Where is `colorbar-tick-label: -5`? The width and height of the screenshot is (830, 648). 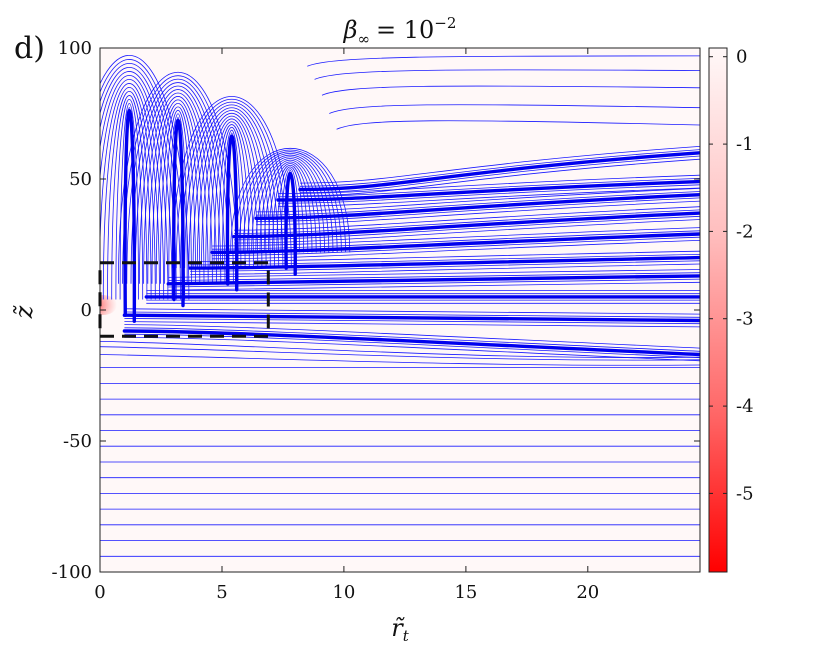 colorbar-tick-label: -5 is located at coordinates (745, 493).